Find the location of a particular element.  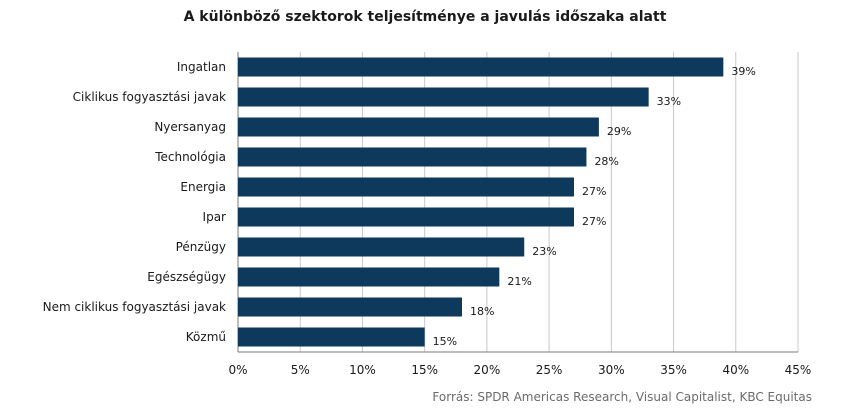

x-tick-label: 10% is located at coordinates (362, 370).